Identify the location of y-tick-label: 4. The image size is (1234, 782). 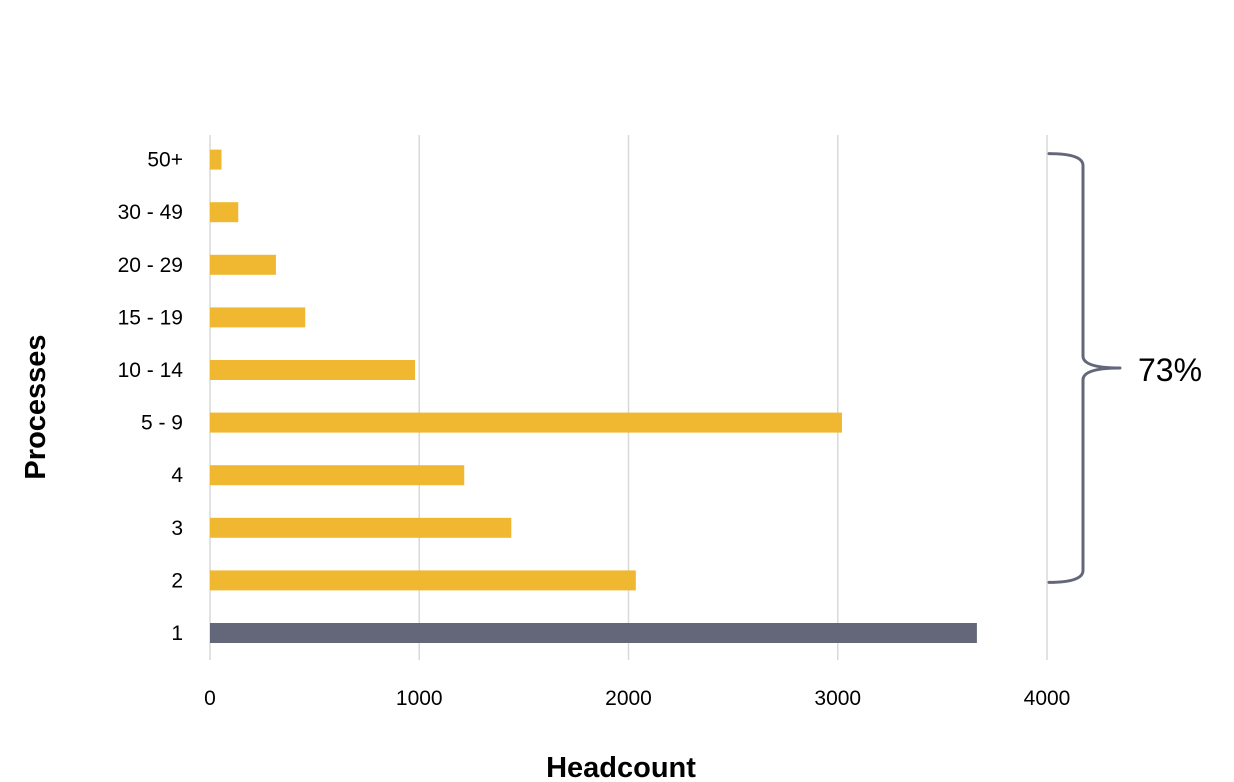
(177, 475).